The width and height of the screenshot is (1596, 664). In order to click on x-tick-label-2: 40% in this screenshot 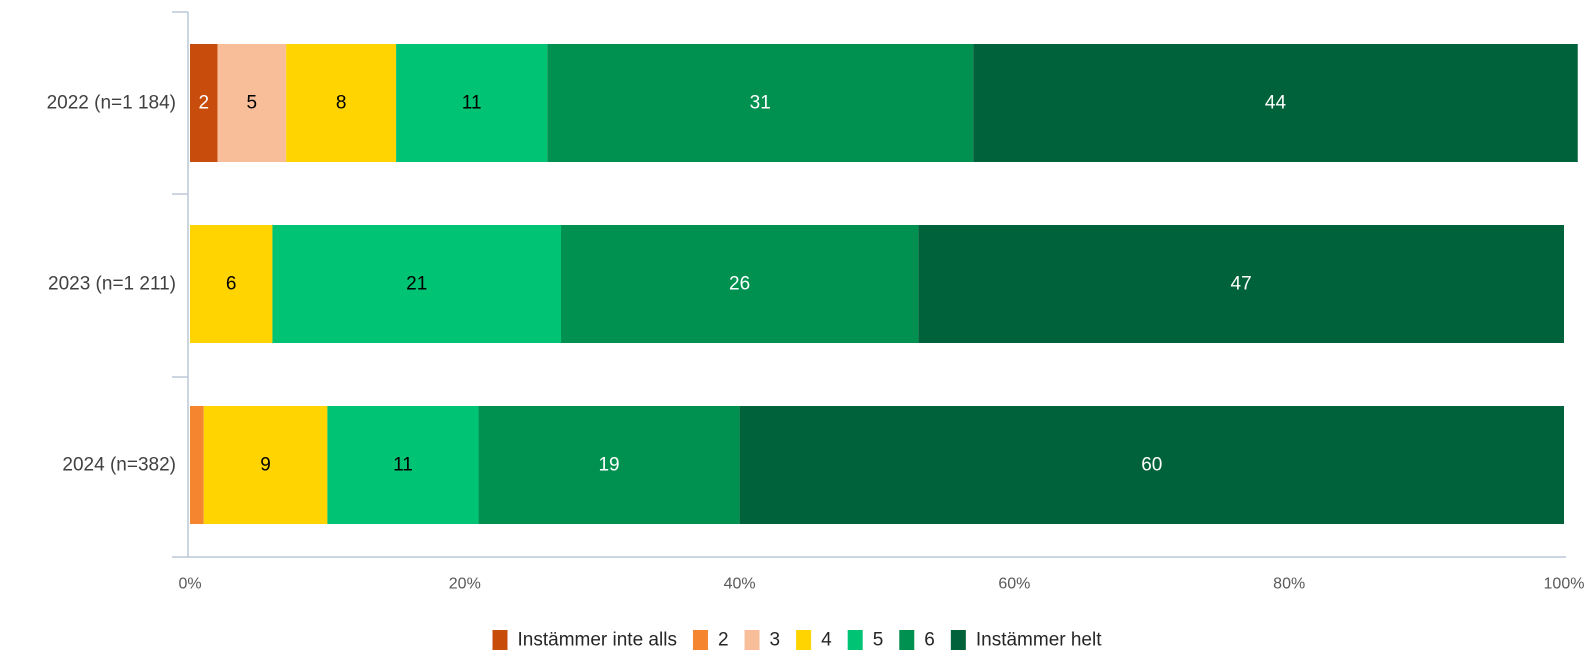, I will do `click(740, 584)`.